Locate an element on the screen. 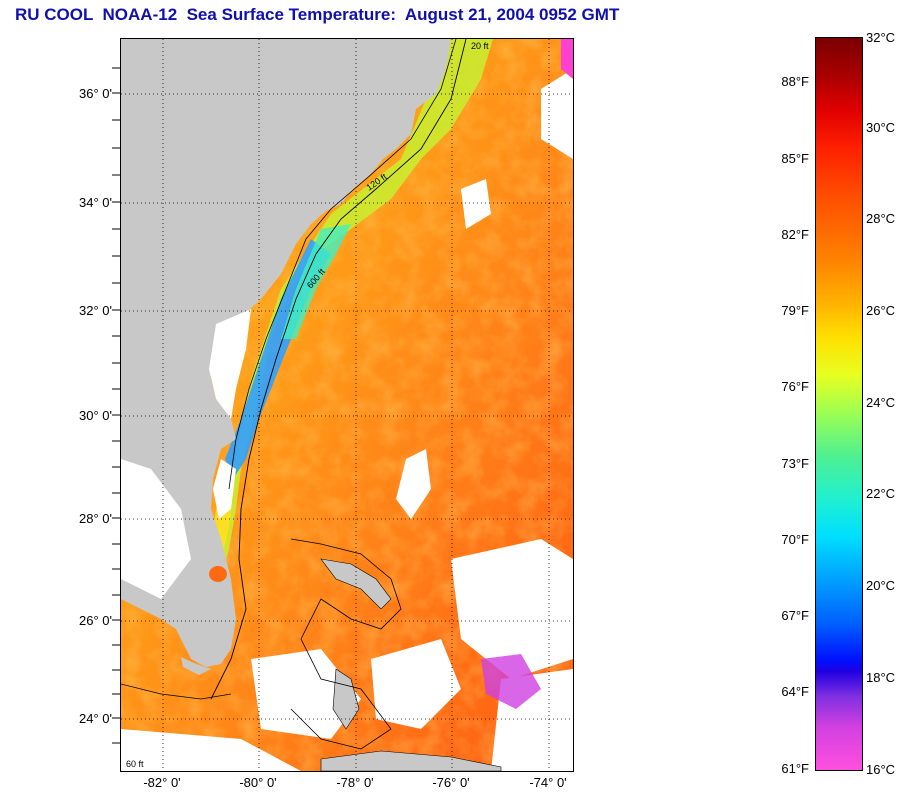  depth-contour-gulf is located at coordinates (176, 691).